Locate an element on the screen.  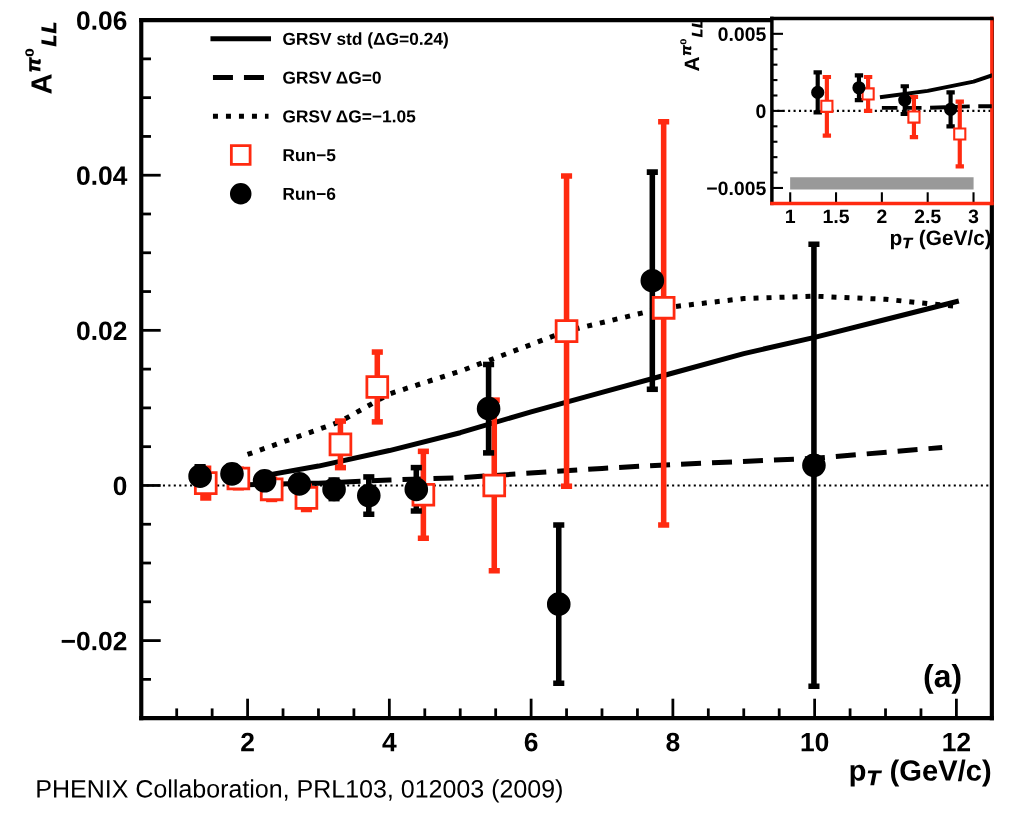
y-axis-title: A$^{π⁰}$$_{LL}$ is located at coordinates (41, 58).